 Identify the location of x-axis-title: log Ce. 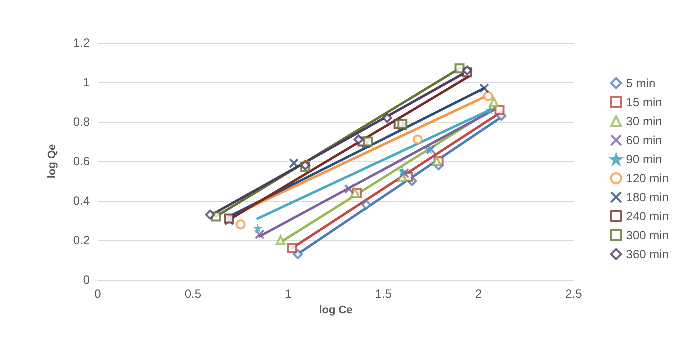
(336, 310).